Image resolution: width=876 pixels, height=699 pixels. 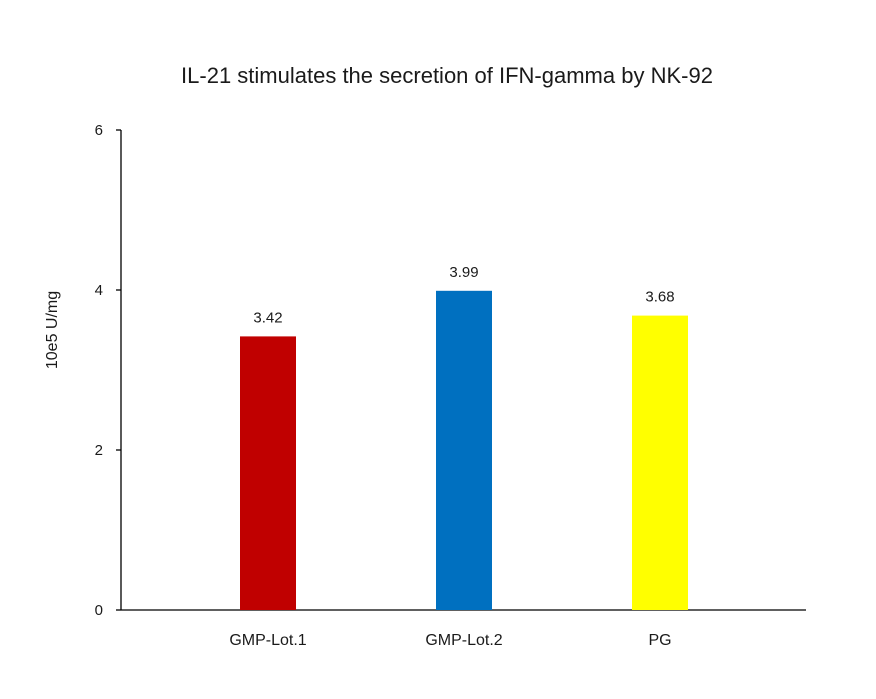 What do you see at coordinates (99, 290) in the screenshot?
I see `y-tick-label: 4` at bounding box center [99, 290].